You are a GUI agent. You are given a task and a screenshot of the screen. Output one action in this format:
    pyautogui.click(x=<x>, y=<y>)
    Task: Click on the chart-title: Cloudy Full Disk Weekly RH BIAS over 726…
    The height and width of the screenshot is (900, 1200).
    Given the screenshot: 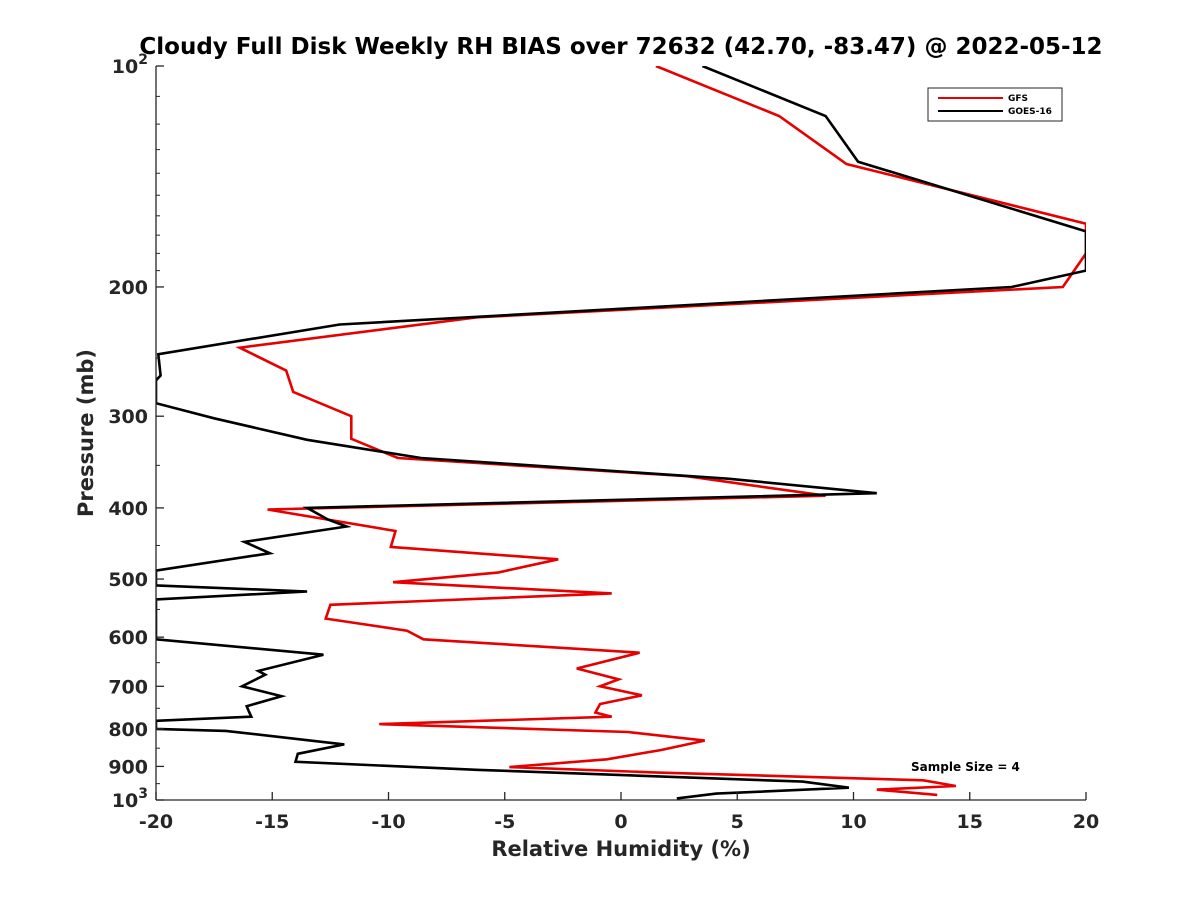 What is the action you would take?
    pyautogui.click(x=620, y=47)
    